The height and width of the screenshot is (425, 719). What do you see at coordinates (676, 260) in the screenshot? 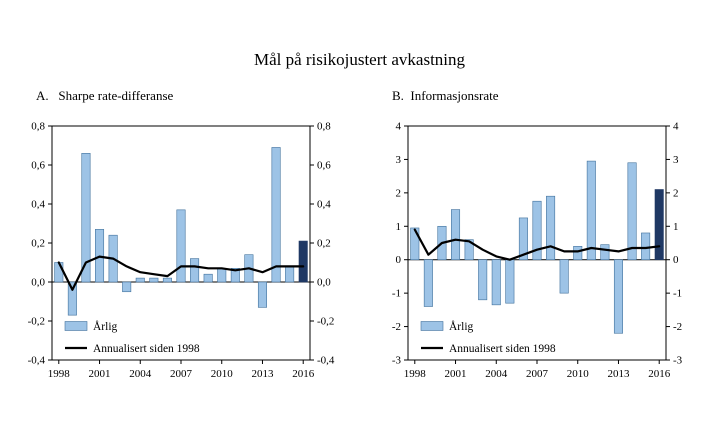
I see `y-tick-label-right: 0` at bounding box center [676, 260].